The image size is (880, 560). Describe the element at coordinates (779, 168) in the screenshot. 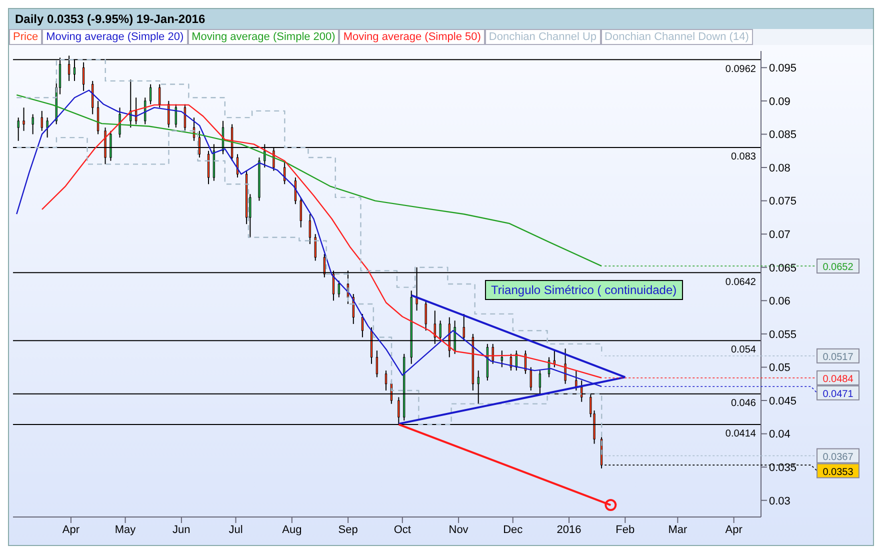

I see `y-tick-label: 0.08` at that location.